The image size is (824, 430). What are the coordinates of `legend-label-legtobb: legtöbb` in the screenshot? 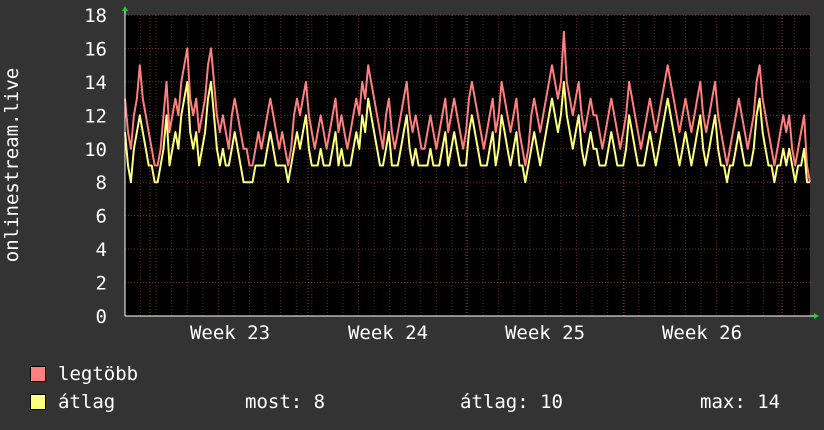 It's located at (98, 374).